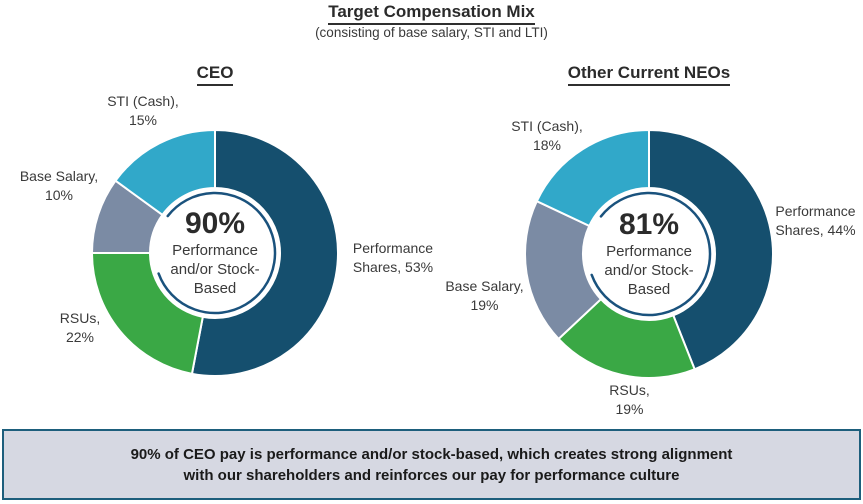 This screenshot has height=504, width=863. What do you see at coordinates (815, 220) in the screenshot?
I see `slice-label-performance-shares-other-current-neos: Performance Shares, 44%` at bounding box center [815, 220].